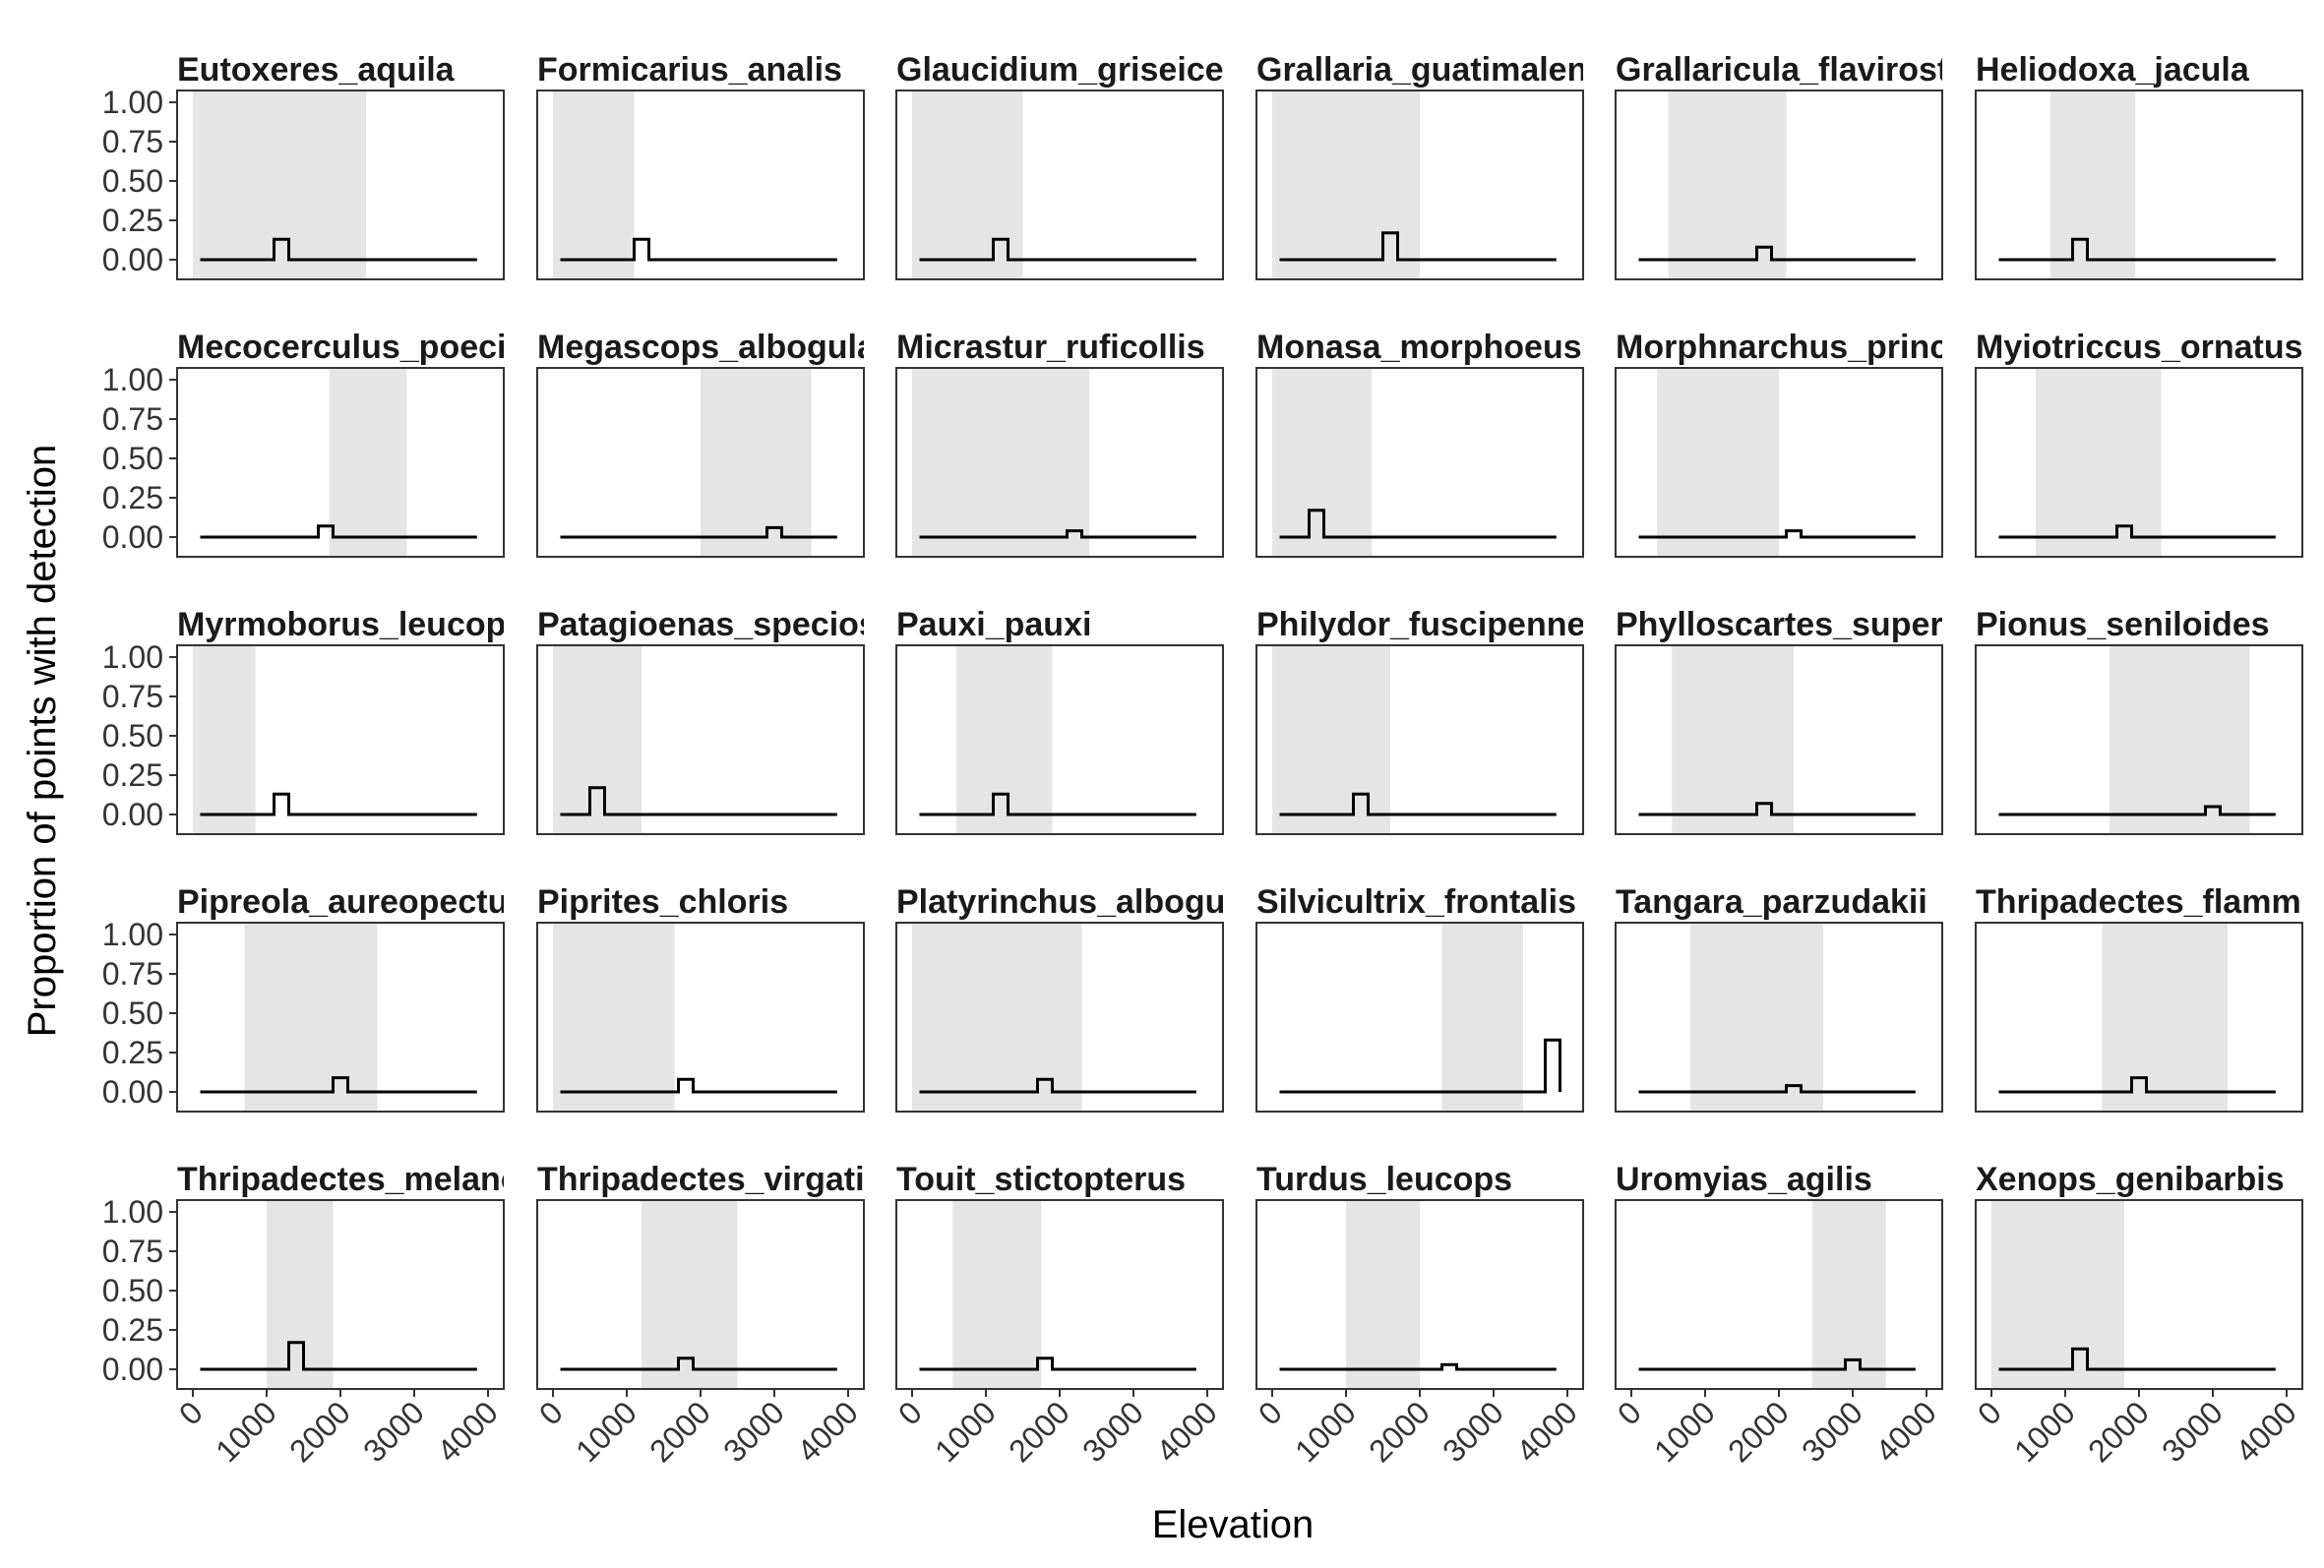 This screenshot has width=2324, height=1568. I want to click on facet-title: Mecocerculus_poecilocercus, so click(410, 348).